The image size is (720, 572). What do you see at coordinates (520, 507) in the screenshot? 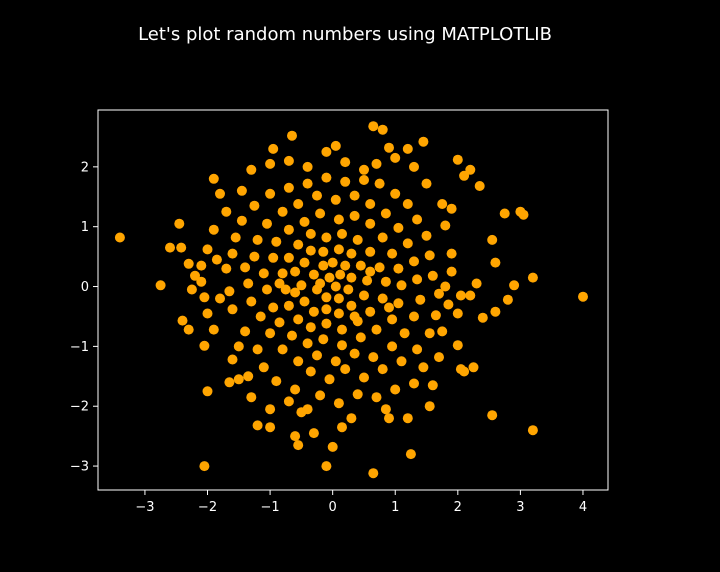
I see `x-tick-label: 3` at bounding box center [520, 507].